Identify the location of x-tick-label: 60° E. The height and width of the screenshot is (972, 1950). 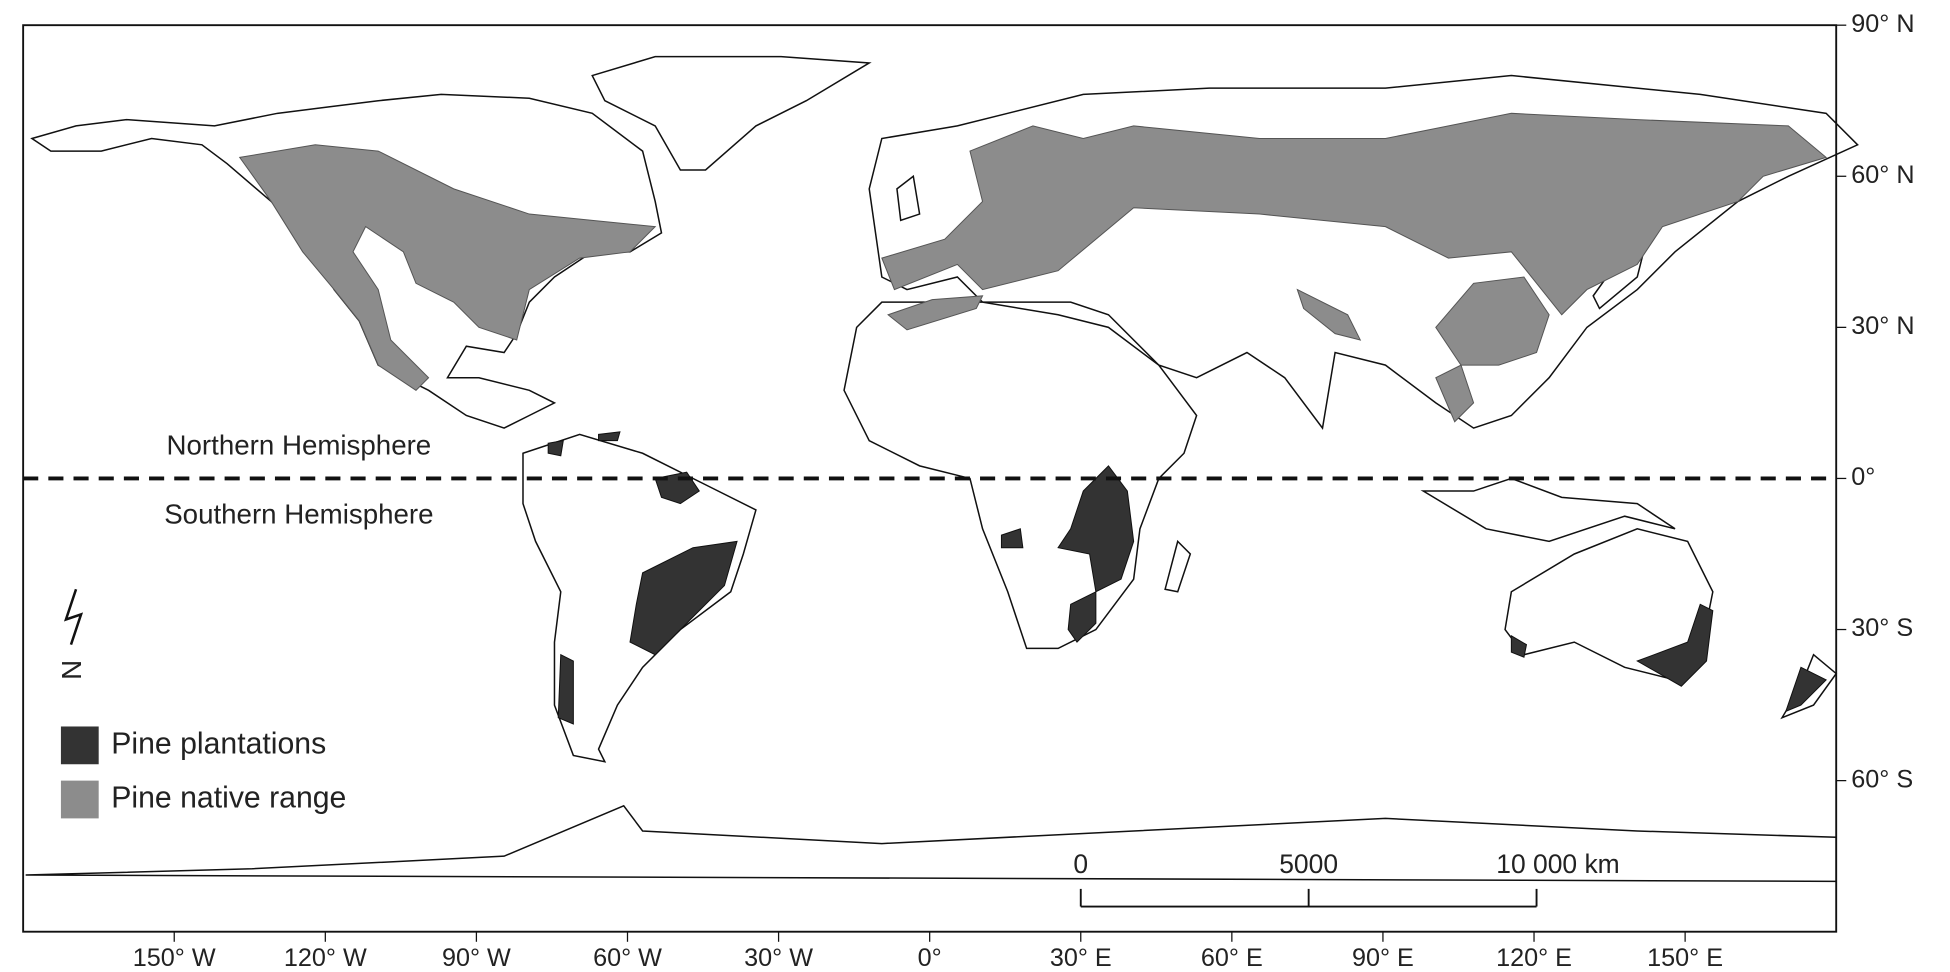
(1232, 958).